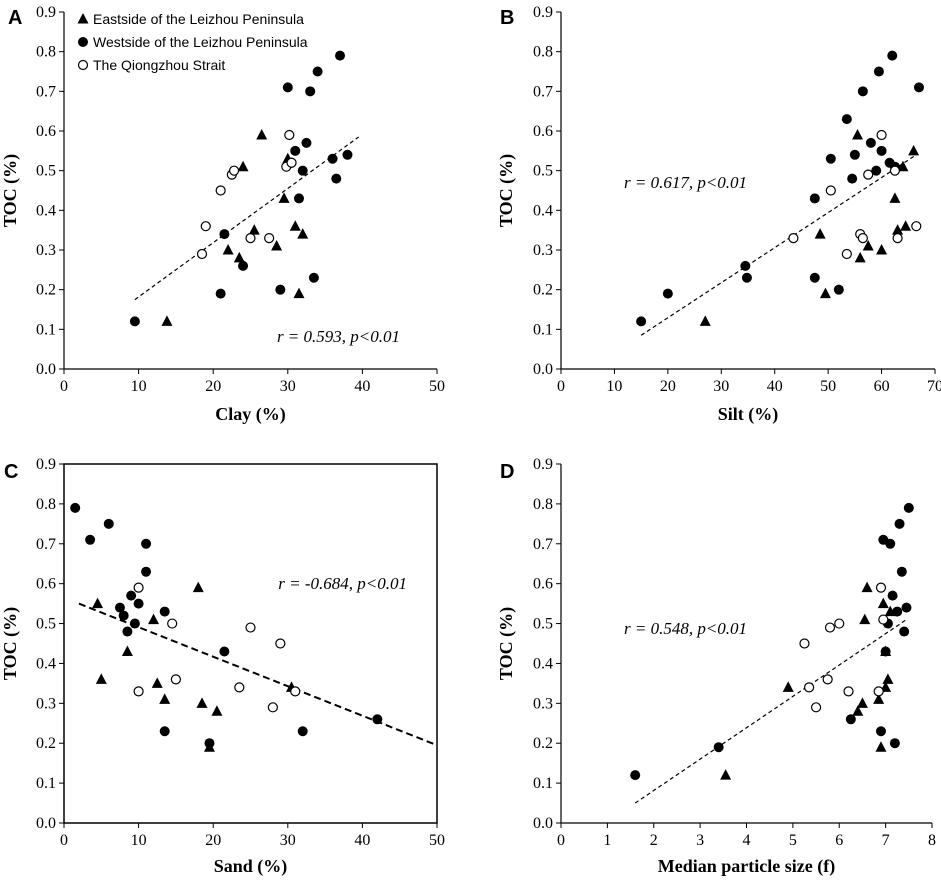 The width and height of the screenshot is (941, 885). Describe the element at coordinates (251, 866) in the screenshot. I see `x-axis-title: Sand (%)` at that location.